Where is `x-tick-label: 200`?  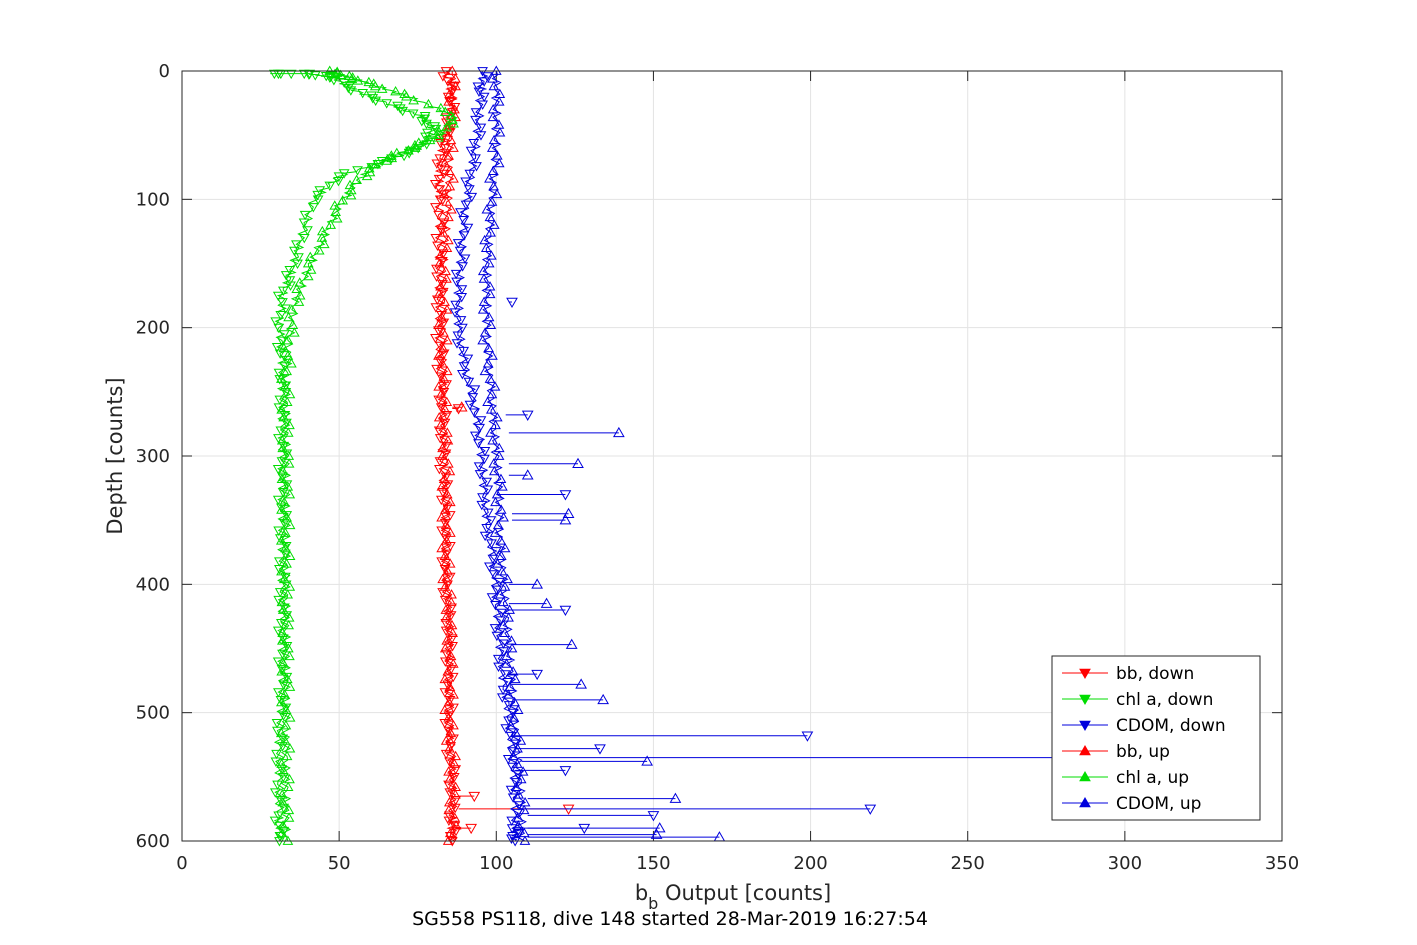 x-tick-label: 200 is located at coordinates (810, 863).